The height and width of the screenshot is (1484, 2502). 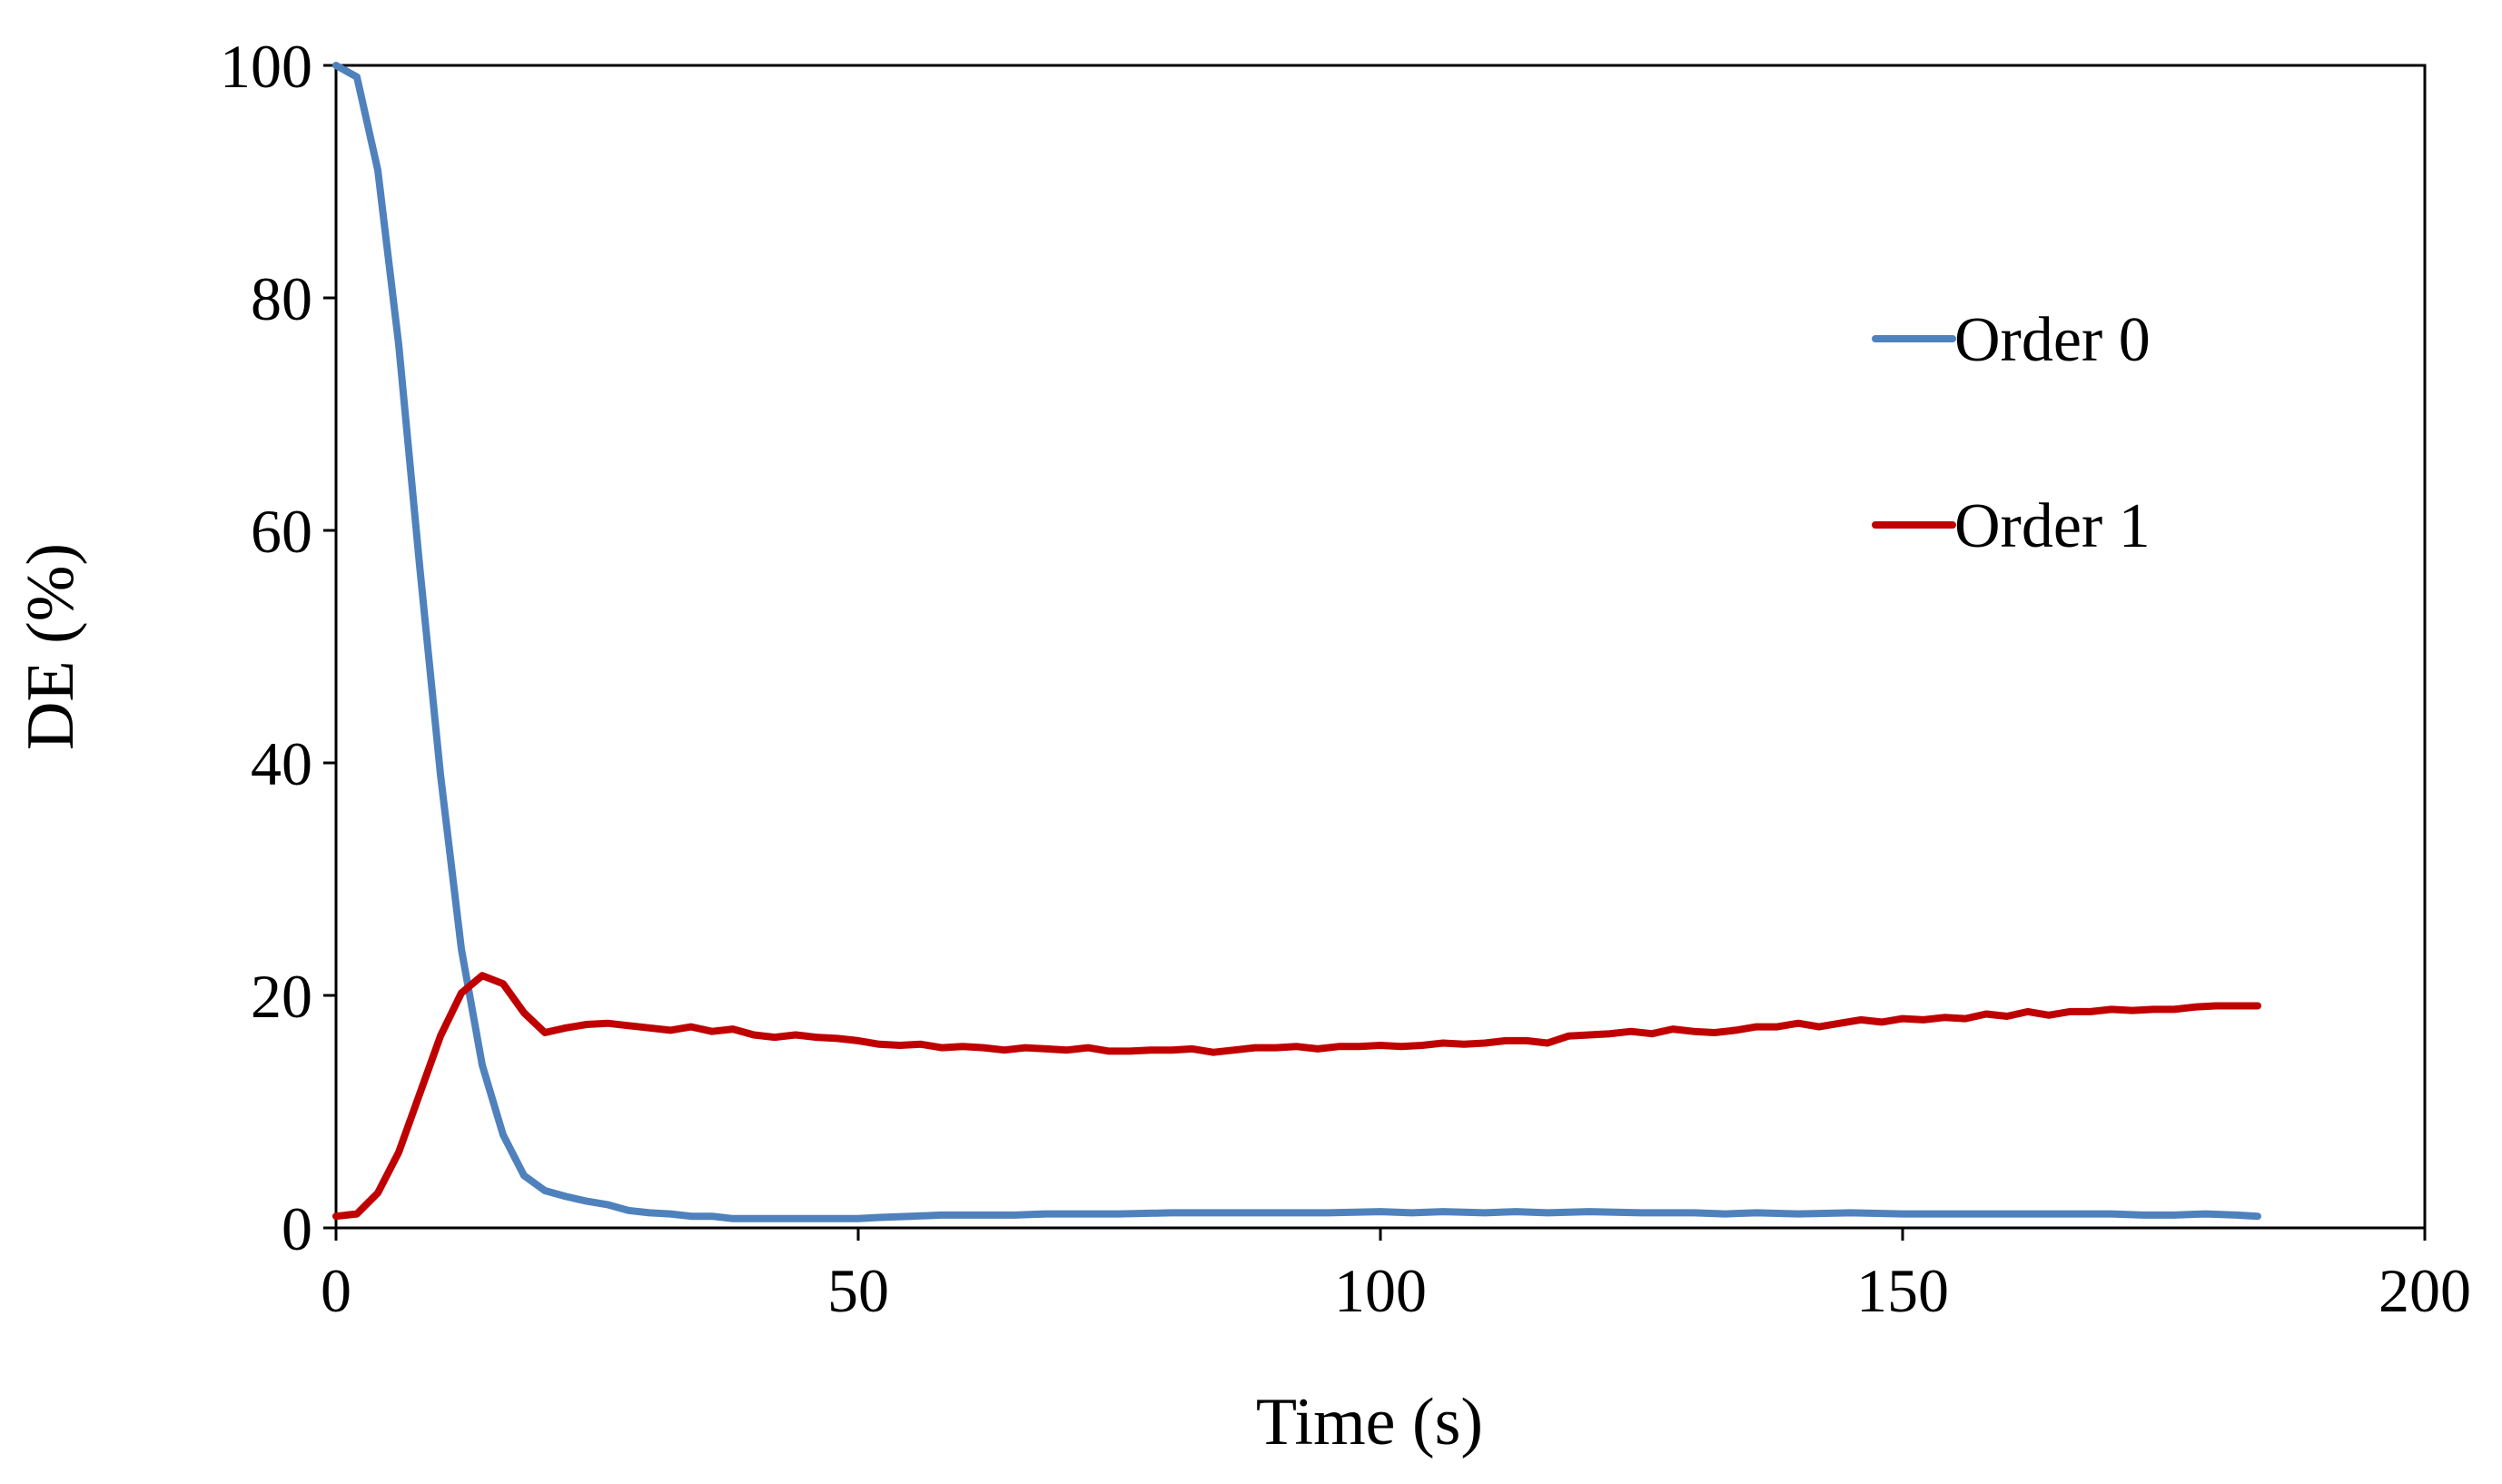 I want to click on legend-label-order-1: Order 1, so click(x=2052, y=526).